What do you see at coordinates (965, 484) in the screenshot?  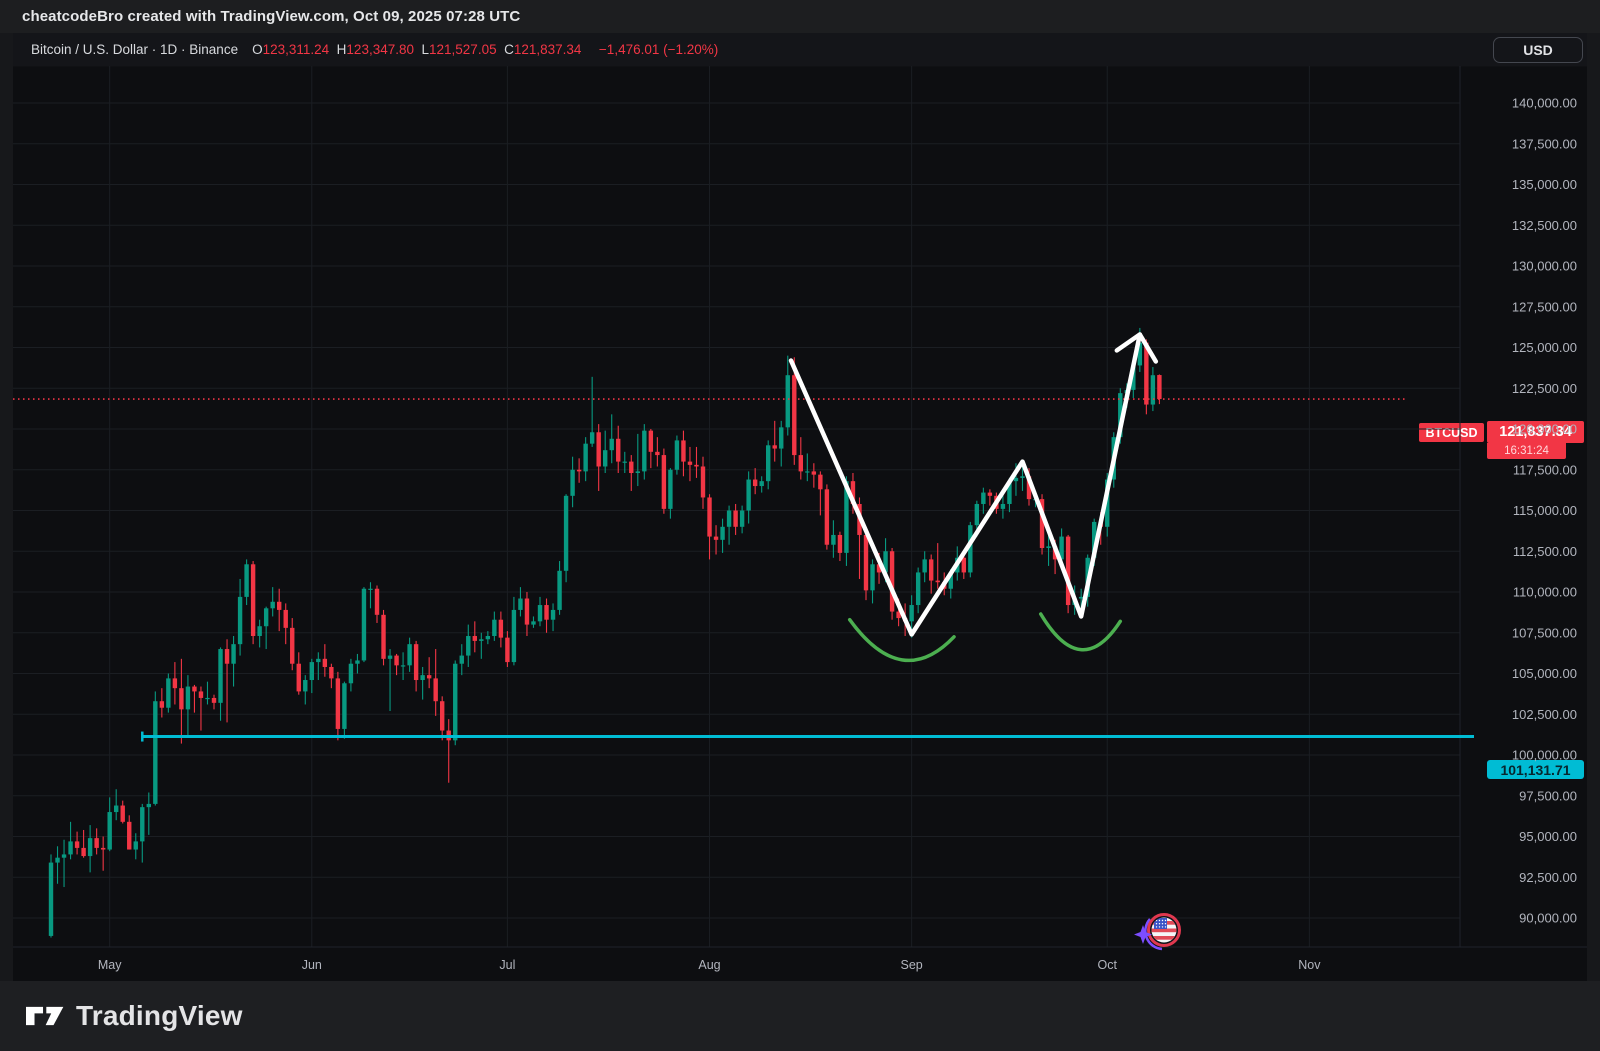 I see `zigzag-trend-drawing` at bounding box center [965, 484].